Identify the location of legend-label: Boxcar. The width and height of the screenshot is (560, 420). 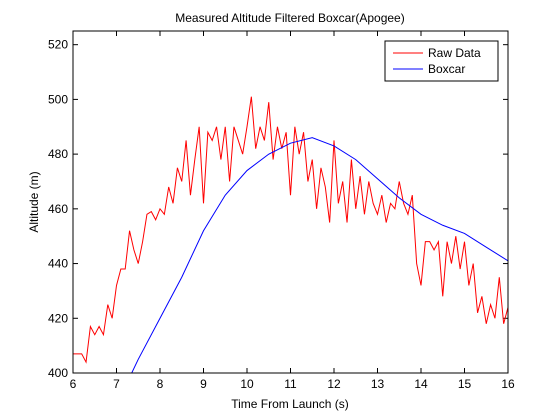
(446, 69).